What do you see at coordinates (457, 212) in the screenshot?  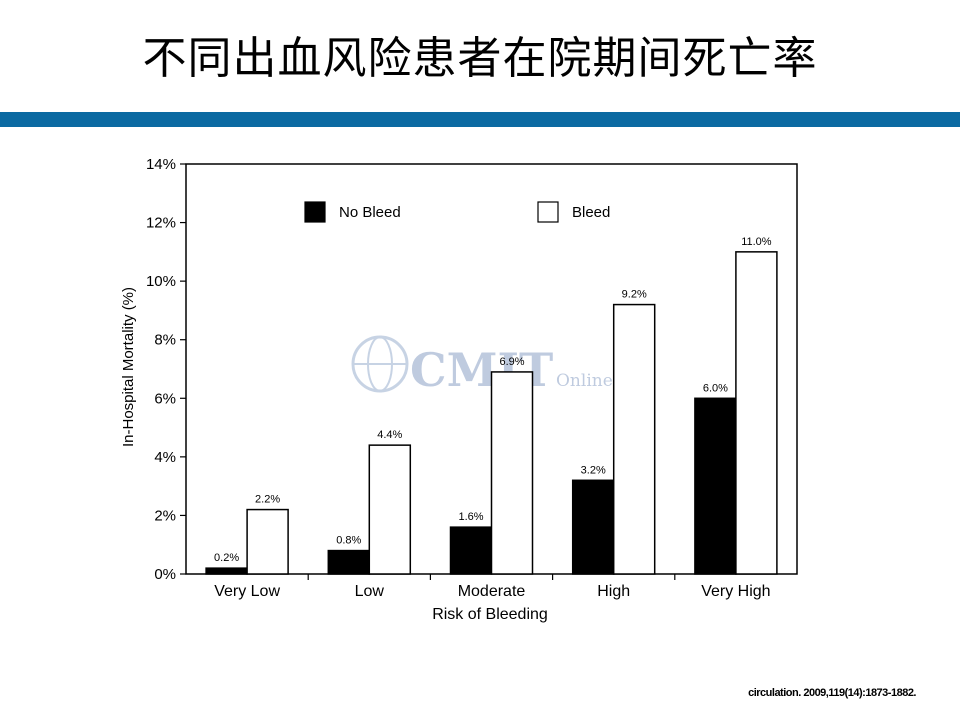 I see `chart-legend: No Bleed Bleed` at bounding box center [457, 212].